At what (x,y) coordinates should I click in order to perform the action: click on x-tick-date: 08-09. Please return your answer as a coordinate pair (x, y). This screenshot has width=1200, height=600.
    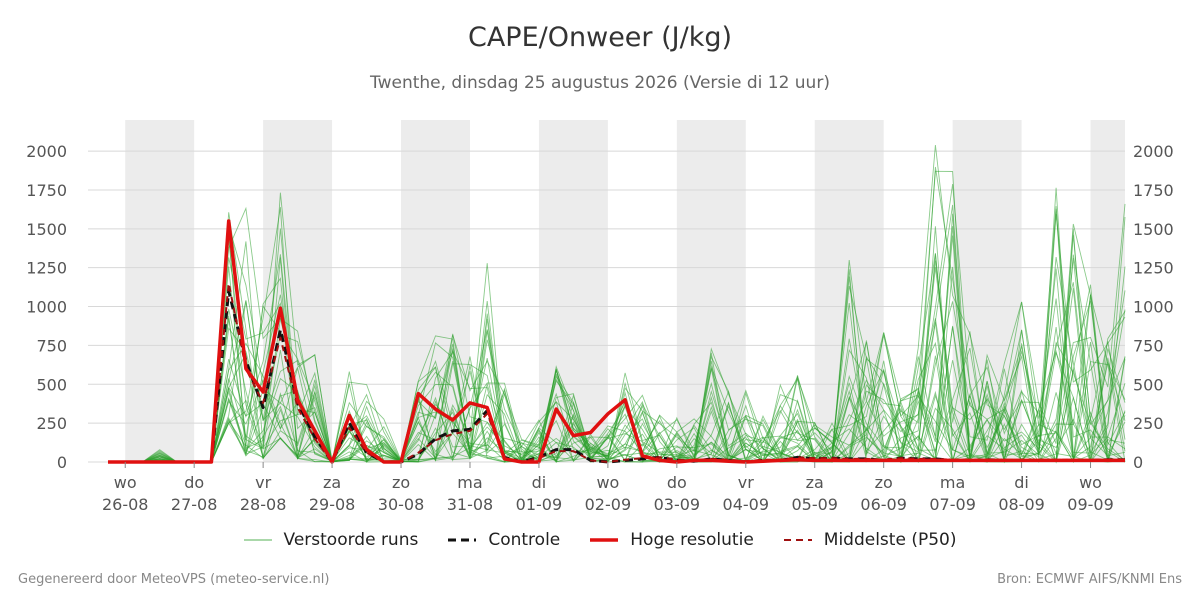
    Looking at the image, I should click on (1021, 504).